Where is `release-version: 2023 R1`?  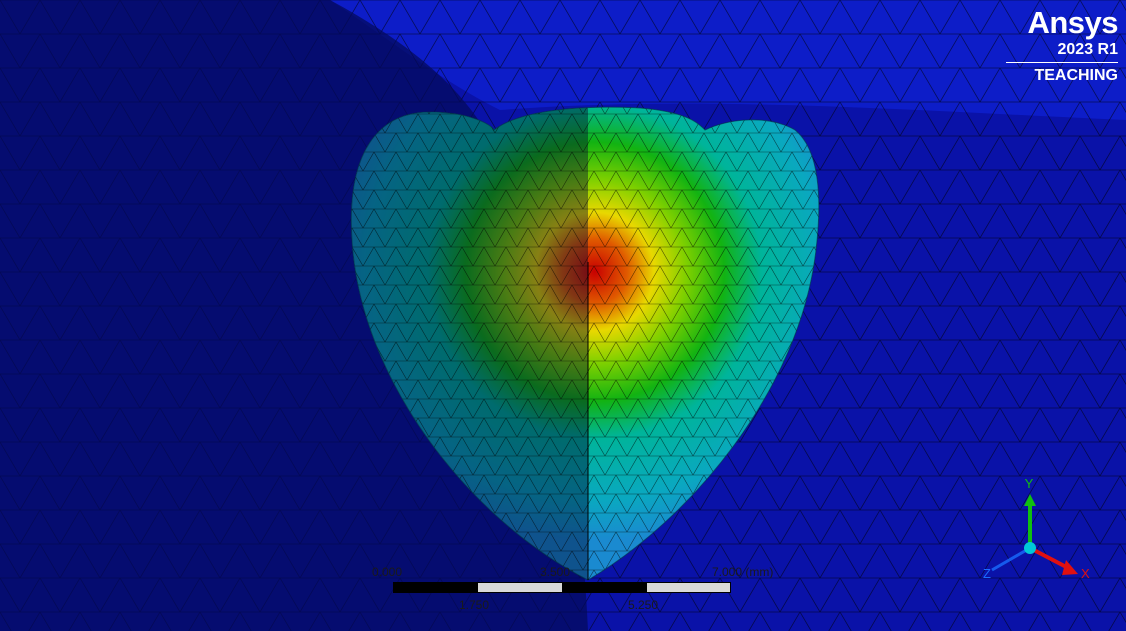 release-version: 2023 R1 is located at coordinates (1088, 49).